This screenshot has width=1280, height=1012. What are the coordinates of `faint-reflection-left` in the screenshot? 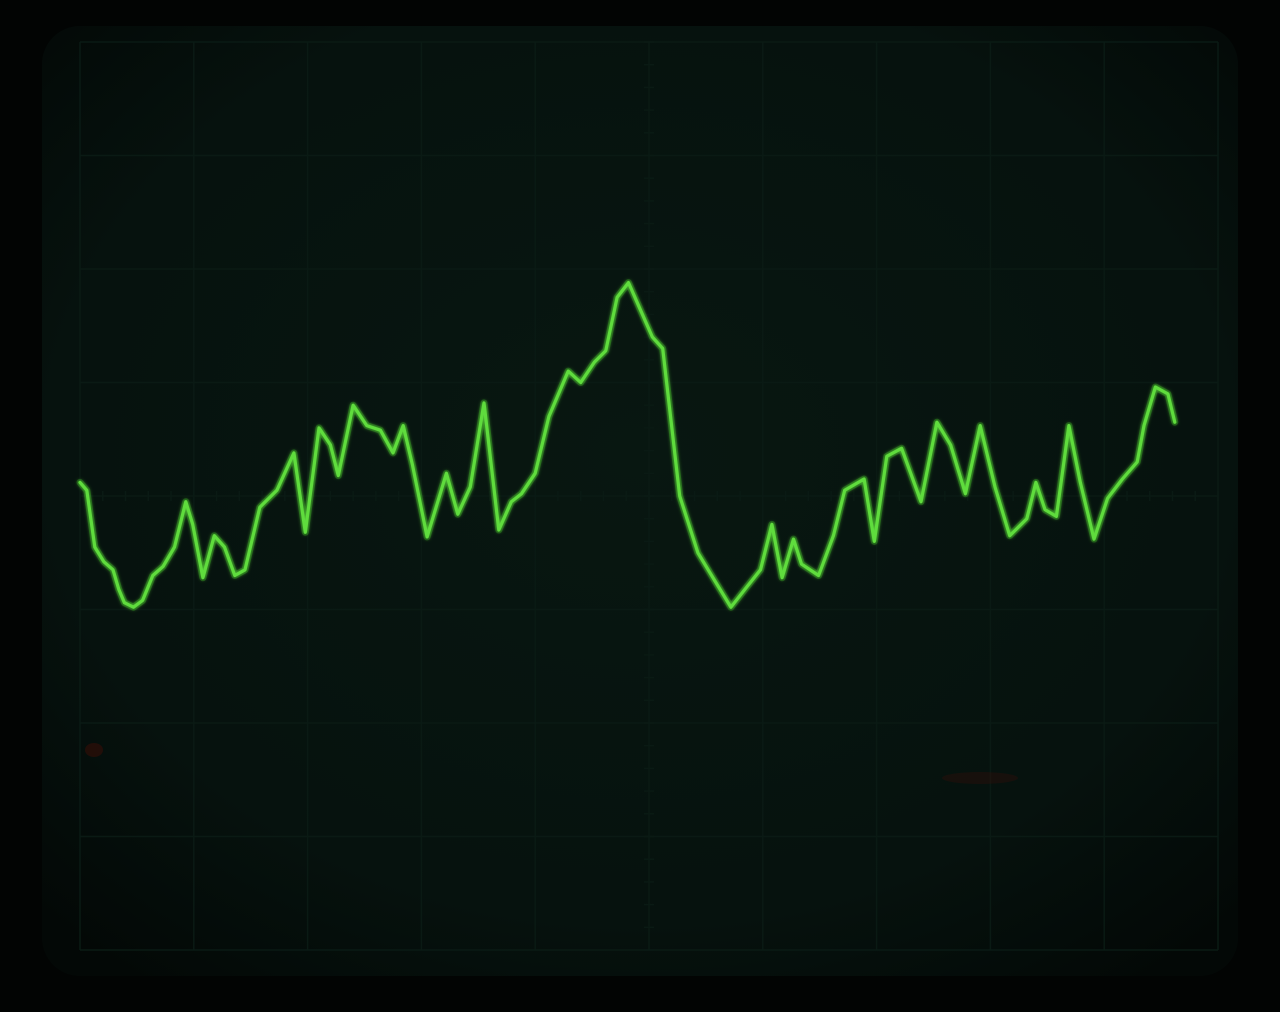 It's located at (94, 750).